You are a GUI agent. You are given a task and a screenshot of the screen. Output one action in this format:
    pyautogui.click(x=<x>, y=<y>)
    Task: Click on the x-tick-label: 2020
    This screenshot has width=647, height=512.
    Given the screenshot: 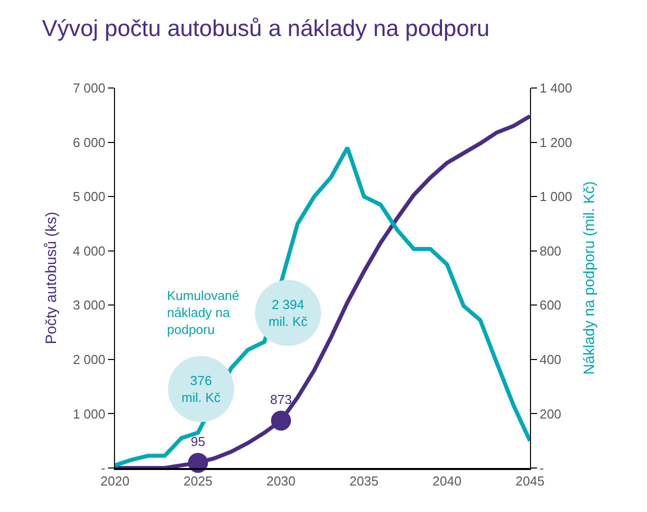 What is the action you would take?
    pyautogui.click(x=115, y=480)
    